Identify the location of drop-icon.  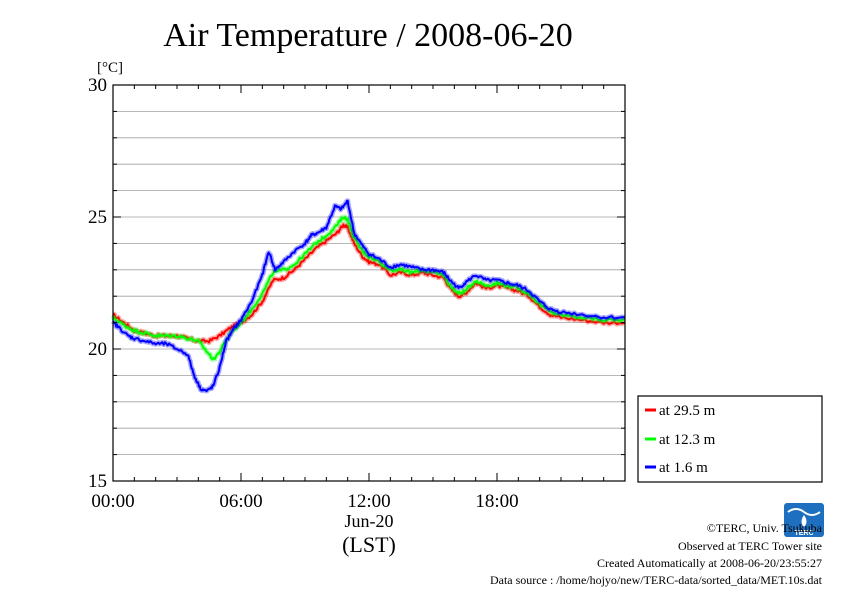
(804, 521).